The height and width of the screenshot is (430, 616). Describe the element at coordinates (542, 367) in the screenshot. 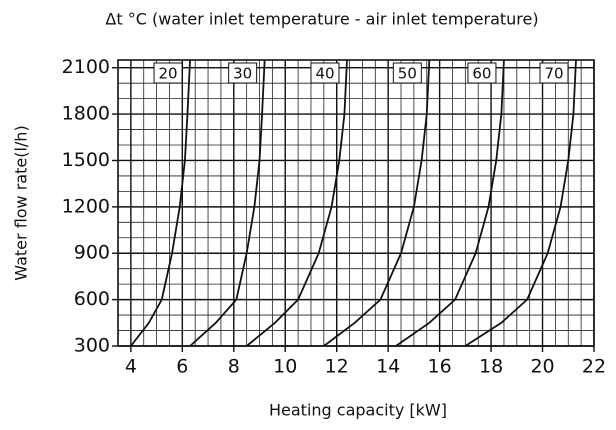

I see `x-tick-label: 20` at that location.